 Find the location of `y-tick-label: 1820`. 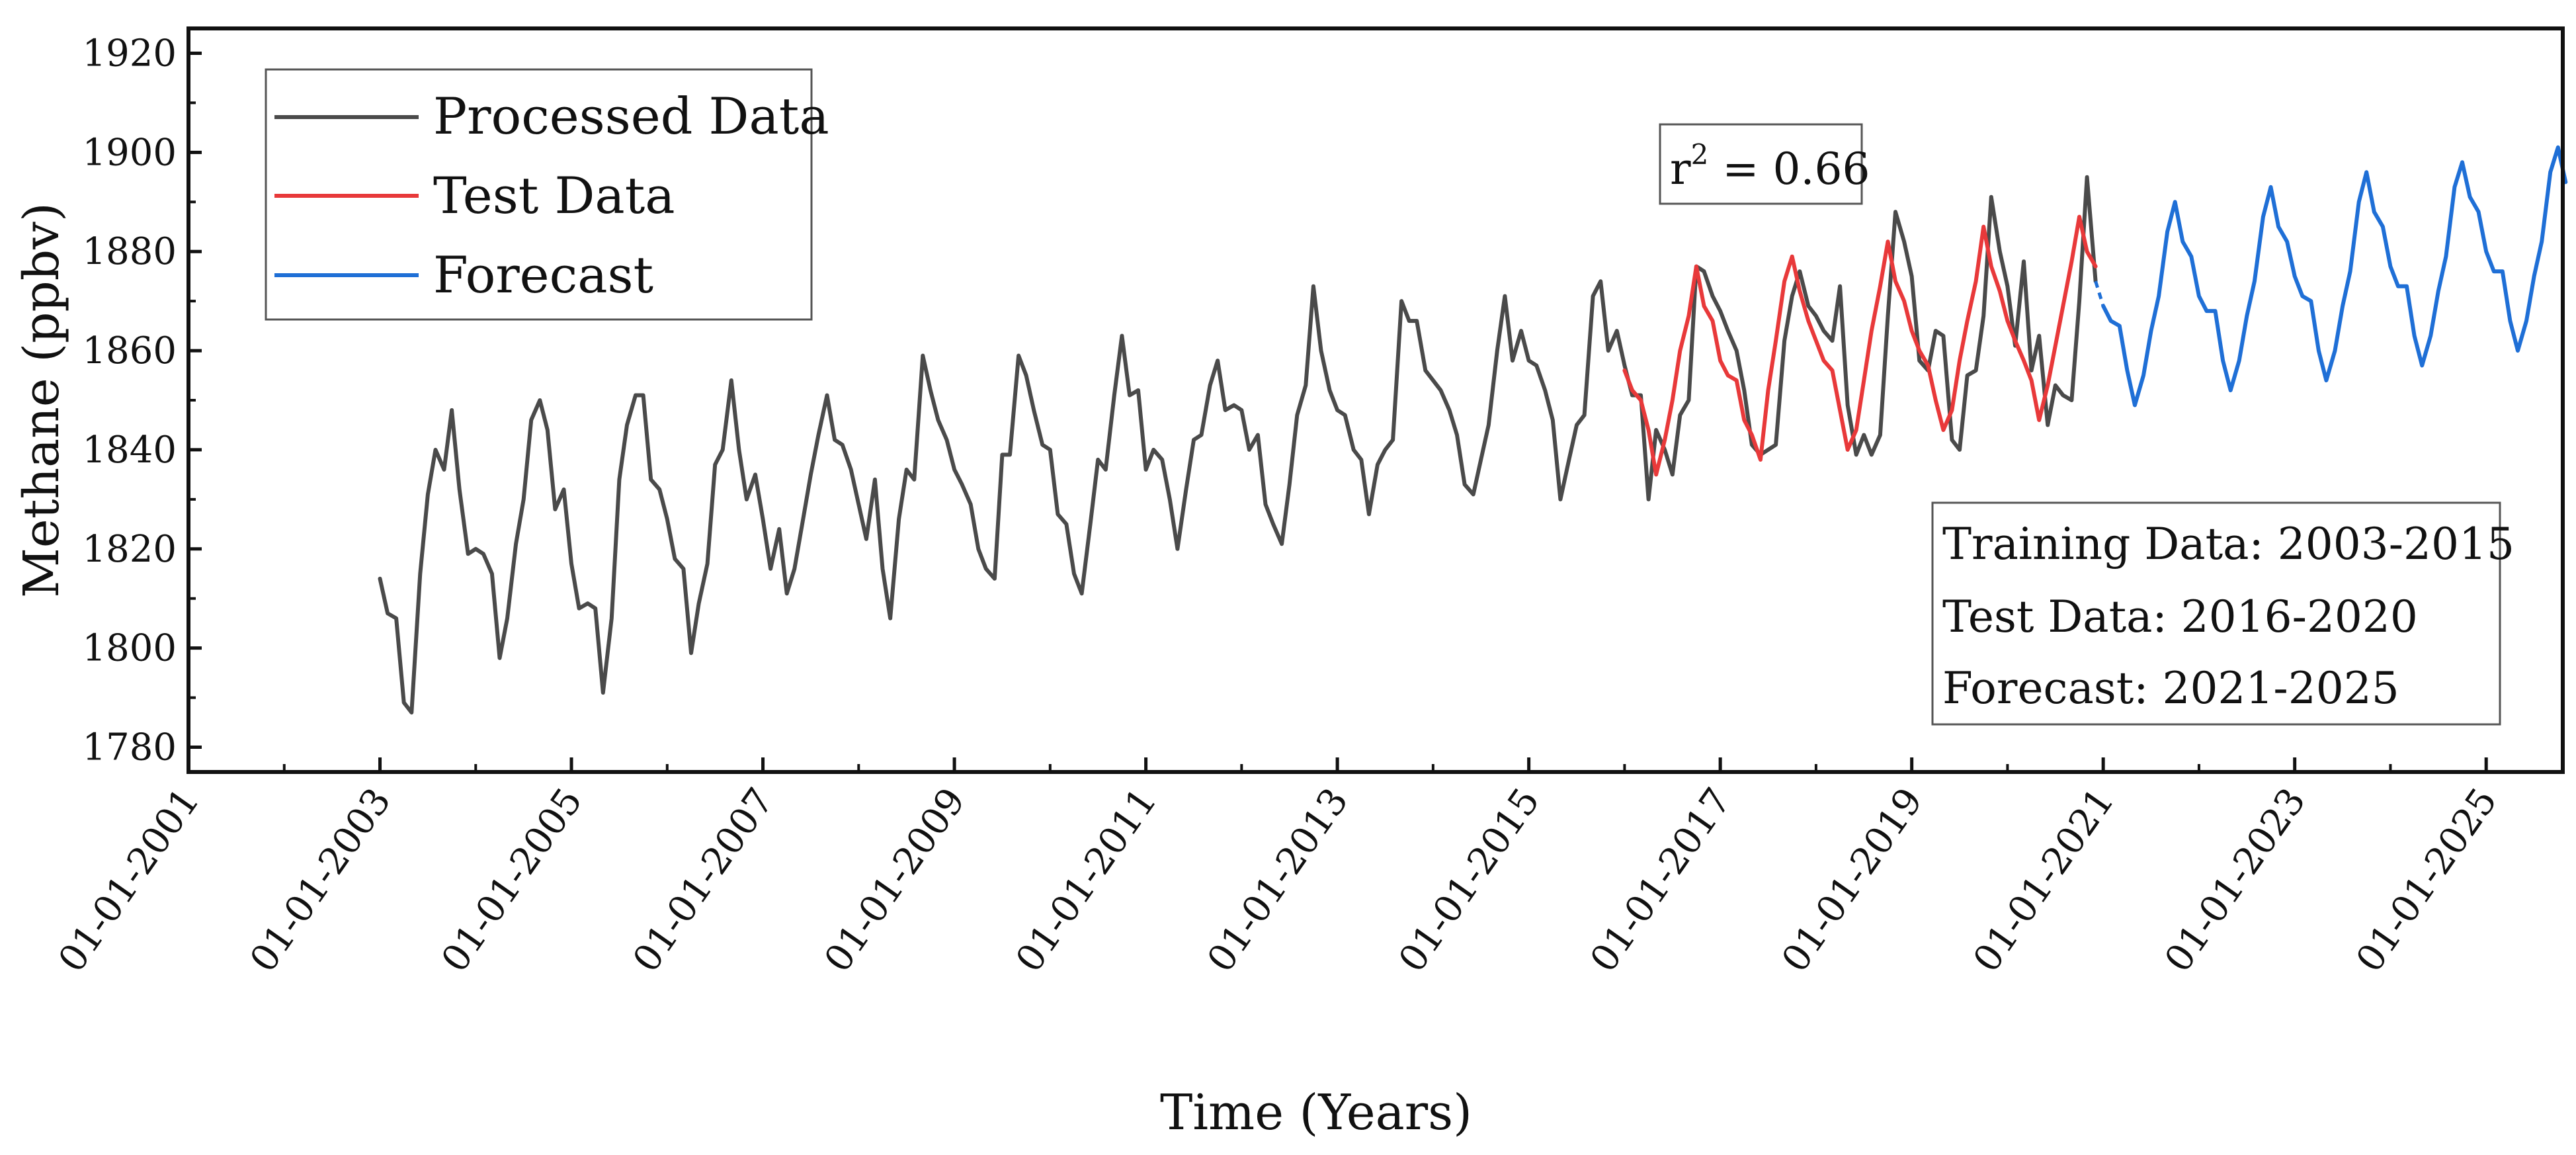

y-tick-label: 1820 is located at coordinates (129, 549).